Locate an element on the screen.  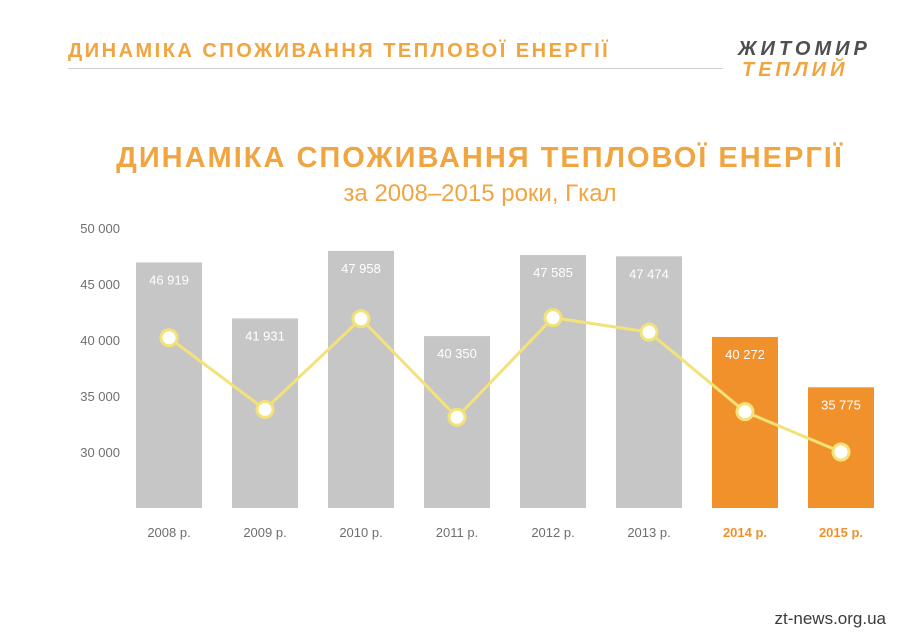
x-tick-label: 2008 р. is located at coordinates (168, 532).